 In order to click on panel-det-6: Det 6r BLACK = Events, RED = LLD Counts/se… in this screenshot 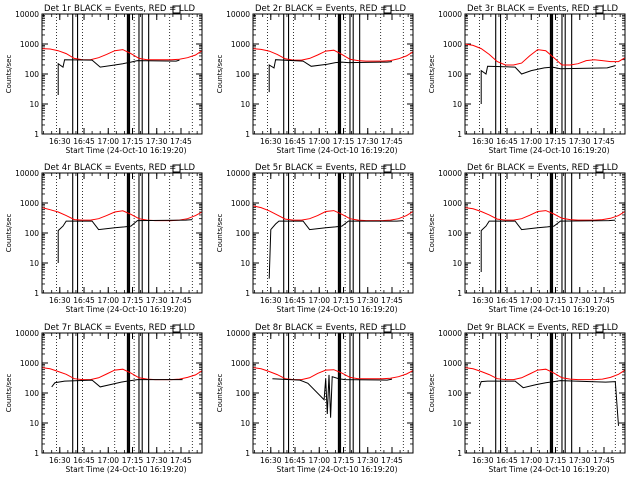, I will do `click(527, 238)`.